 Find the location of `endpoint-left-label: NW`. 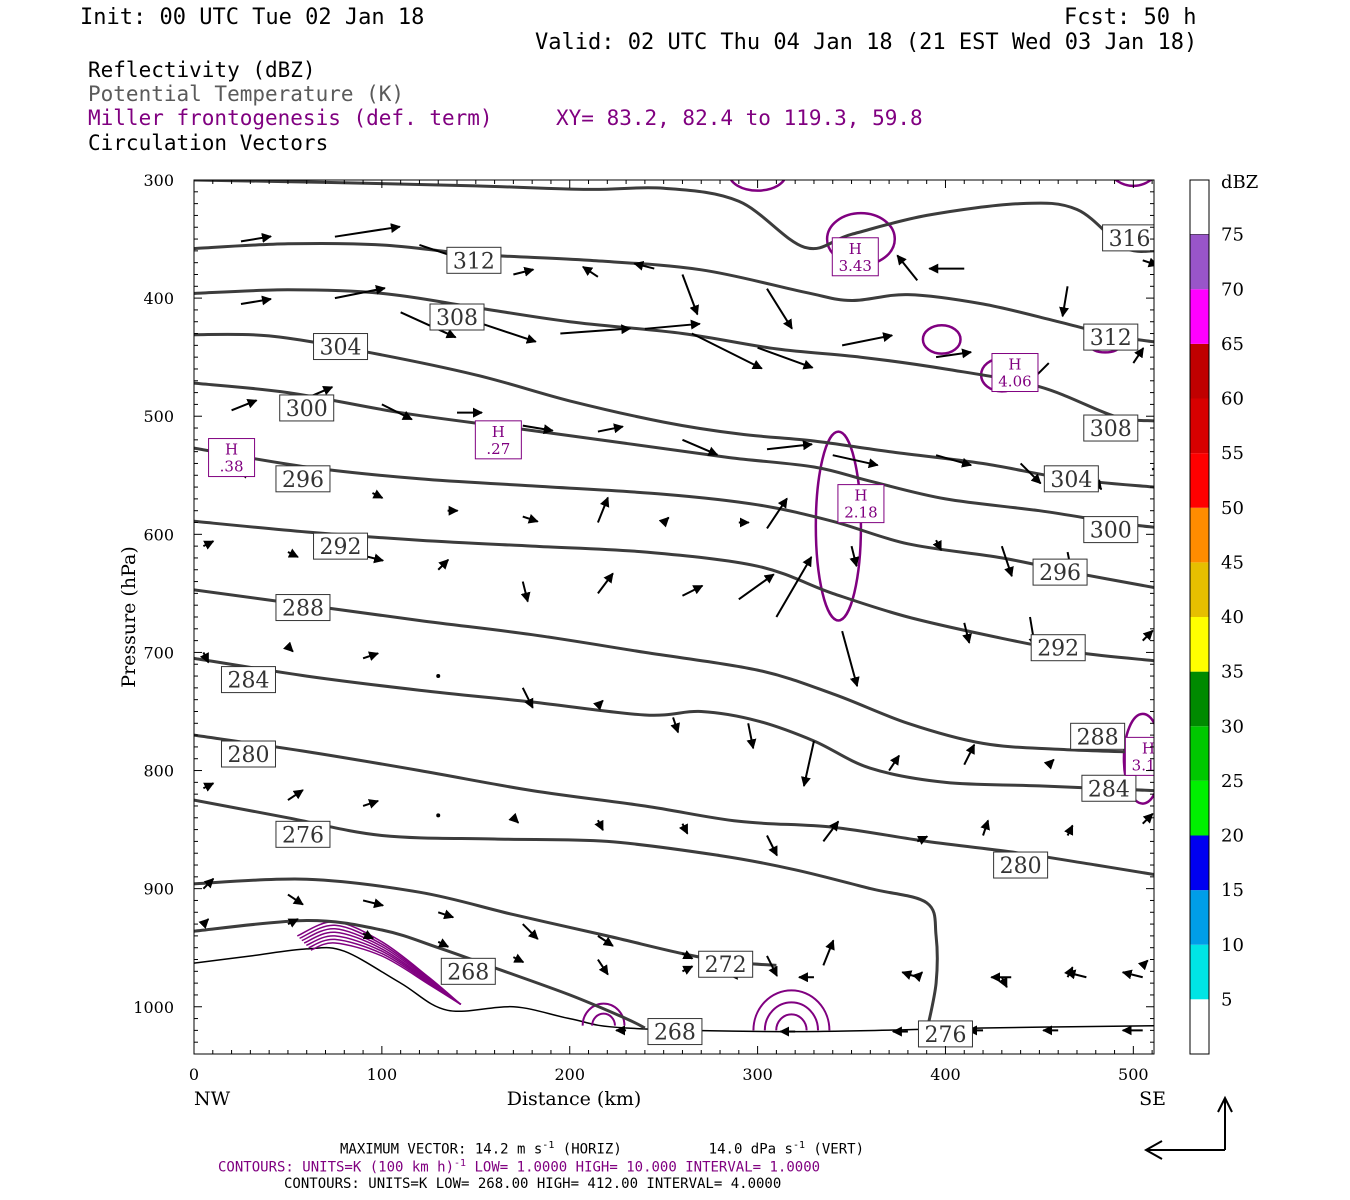

endpoint-left-label: NW is located at coordinates (212, 1099).